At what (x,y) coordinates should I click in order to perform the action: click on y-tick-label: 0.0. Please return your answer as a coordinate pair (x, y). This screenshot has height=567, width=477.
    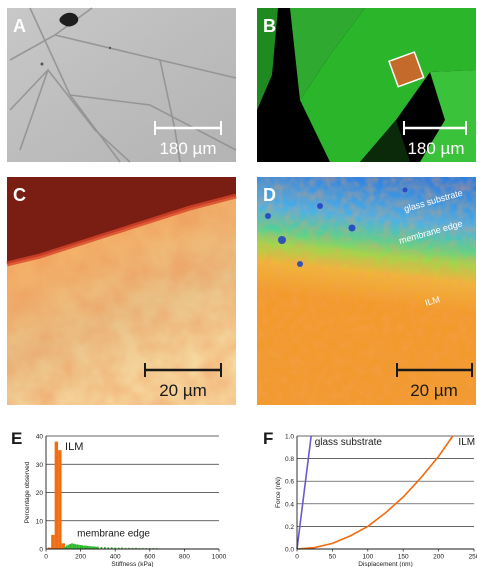
    Looking at the image, I should click on (289, 550).